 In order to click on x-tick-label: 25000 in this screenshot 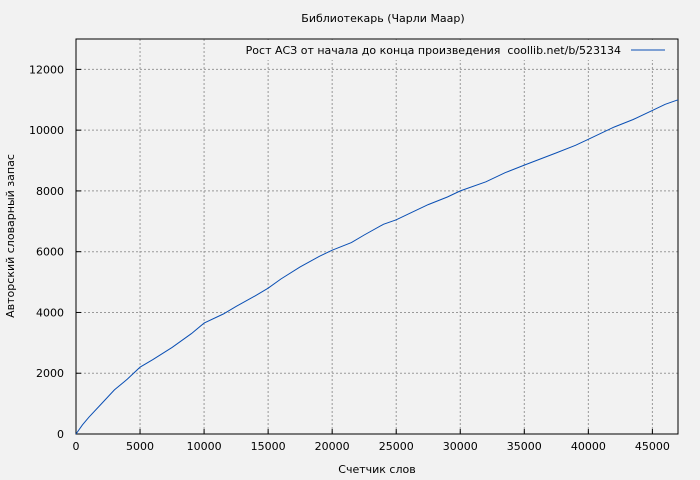, I will do `click(396, 446)`.